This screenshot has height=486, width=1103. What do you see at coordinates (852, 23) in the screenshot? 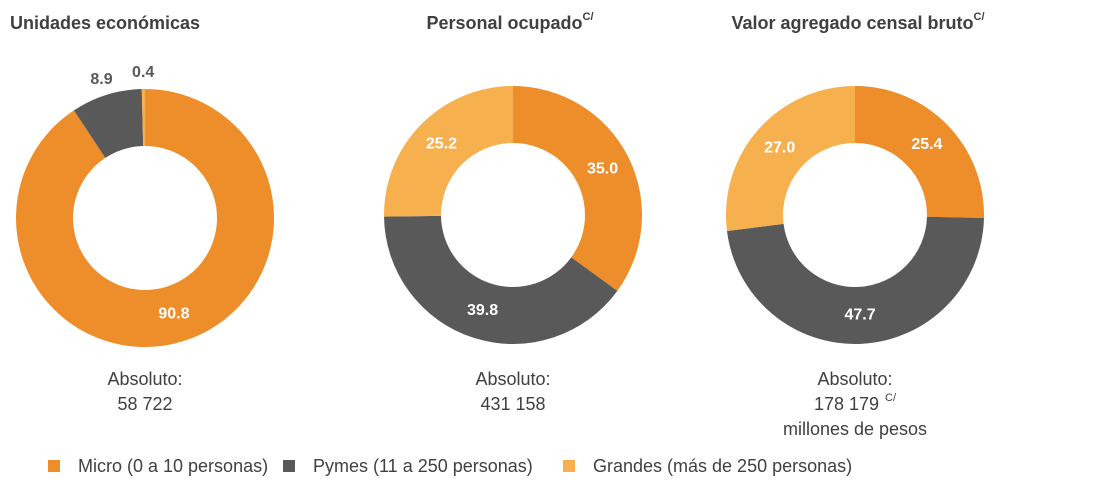
I see `title-text: Valor agregado censal bruto` at bounding box center [852, 23].